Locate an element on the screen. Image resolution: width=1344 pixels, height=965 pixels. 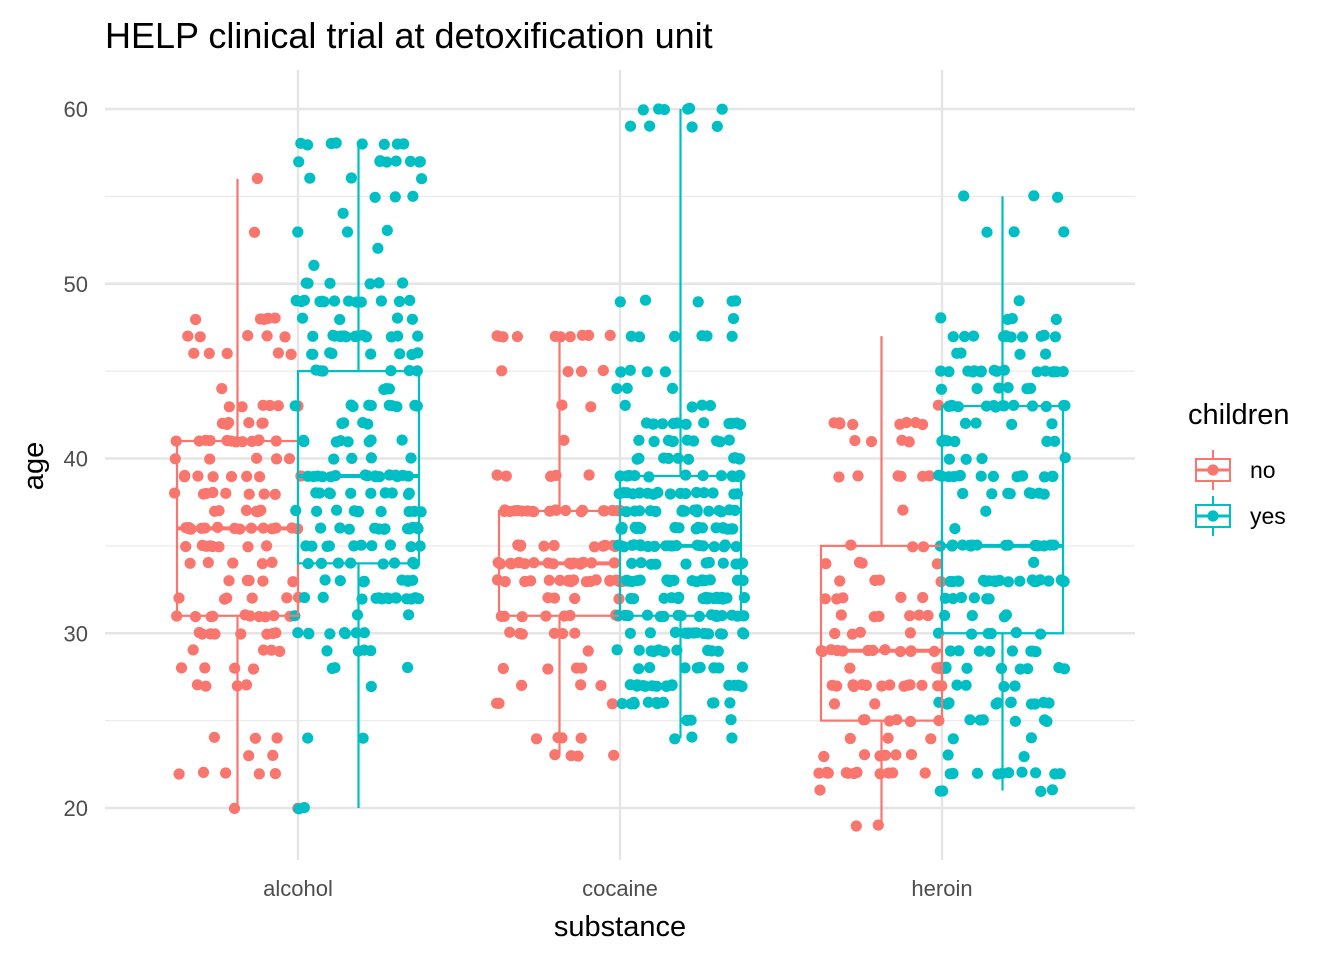
y-tick-label: 20 is located at coordinates (76, 808).